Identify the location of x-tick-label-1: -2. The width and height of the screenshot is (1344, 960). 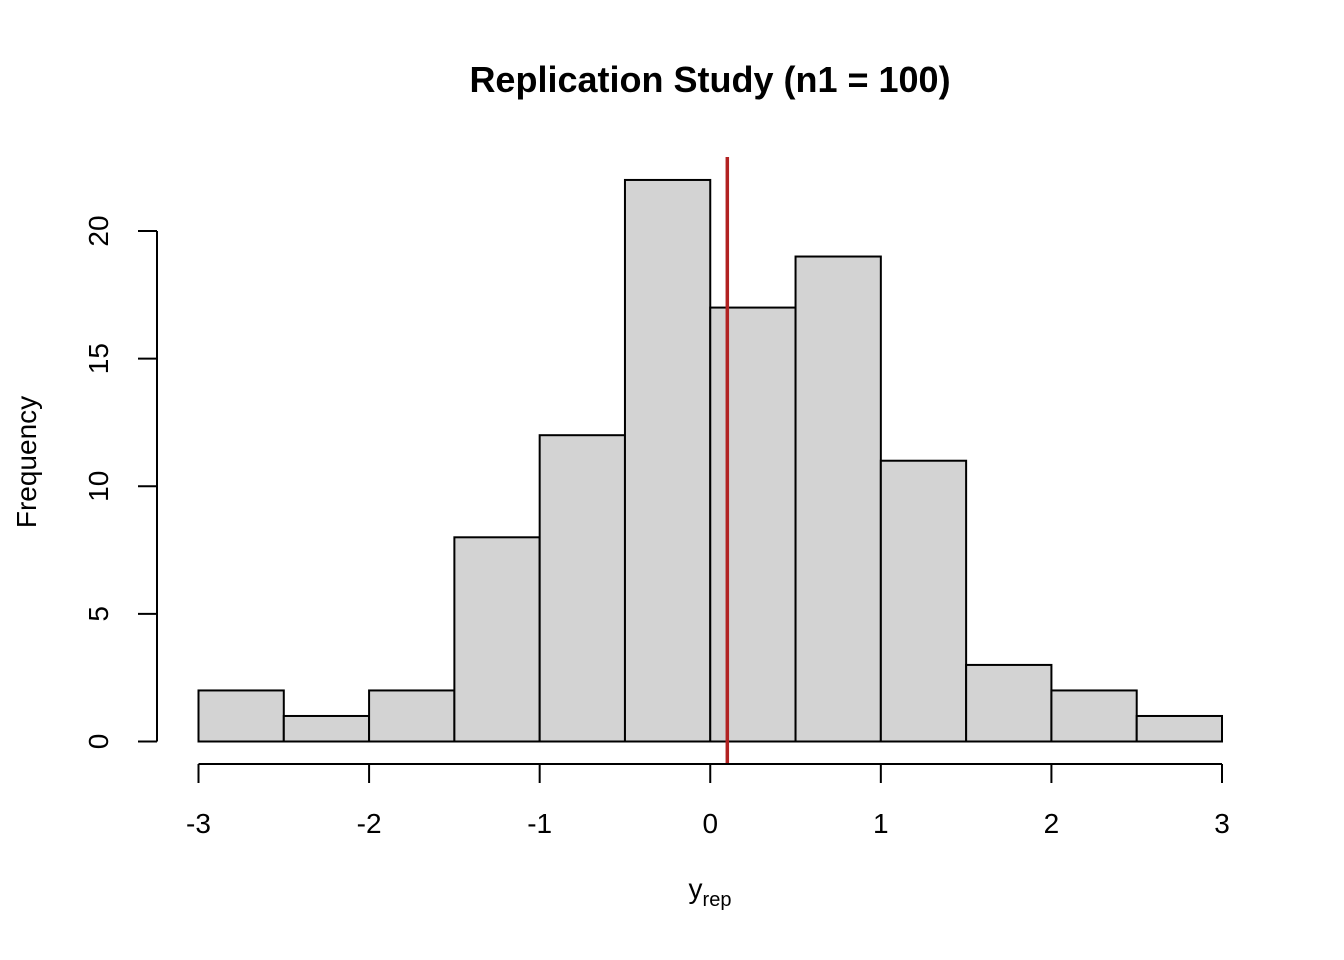
(369, 823).